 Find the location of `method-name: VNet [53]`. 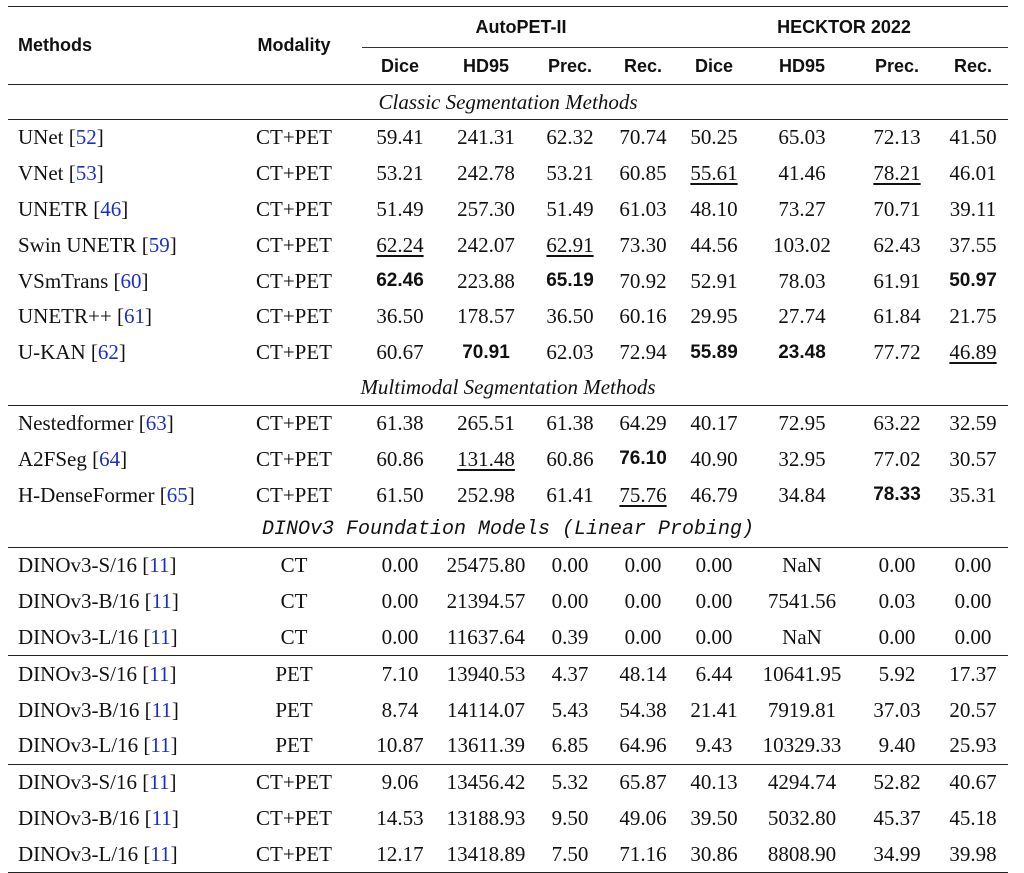

method-name: VNet [53] is located at coordinates (61, 173).